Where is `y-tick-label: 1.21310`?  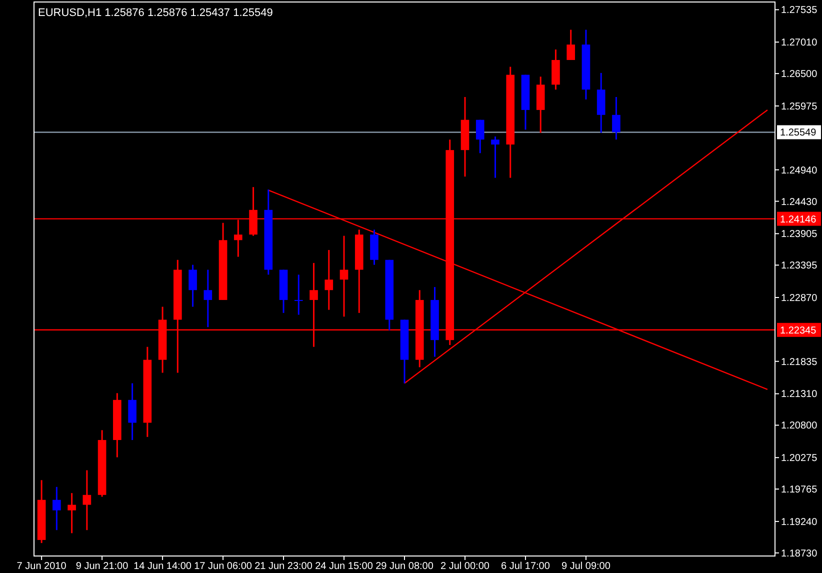
y-tick-label: 1.21310 is located at coordinates (799, 394).